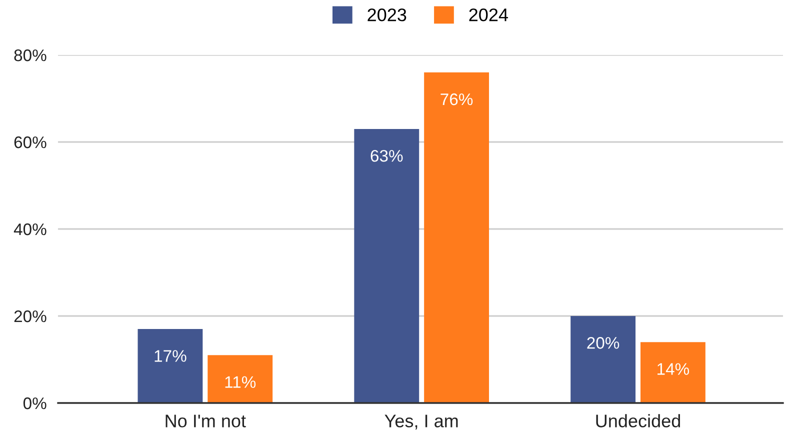 The image size is (787, 436). Describe the element at coordinates (170, 356) in the screenshot. I see `data-label: 17%` at that location.